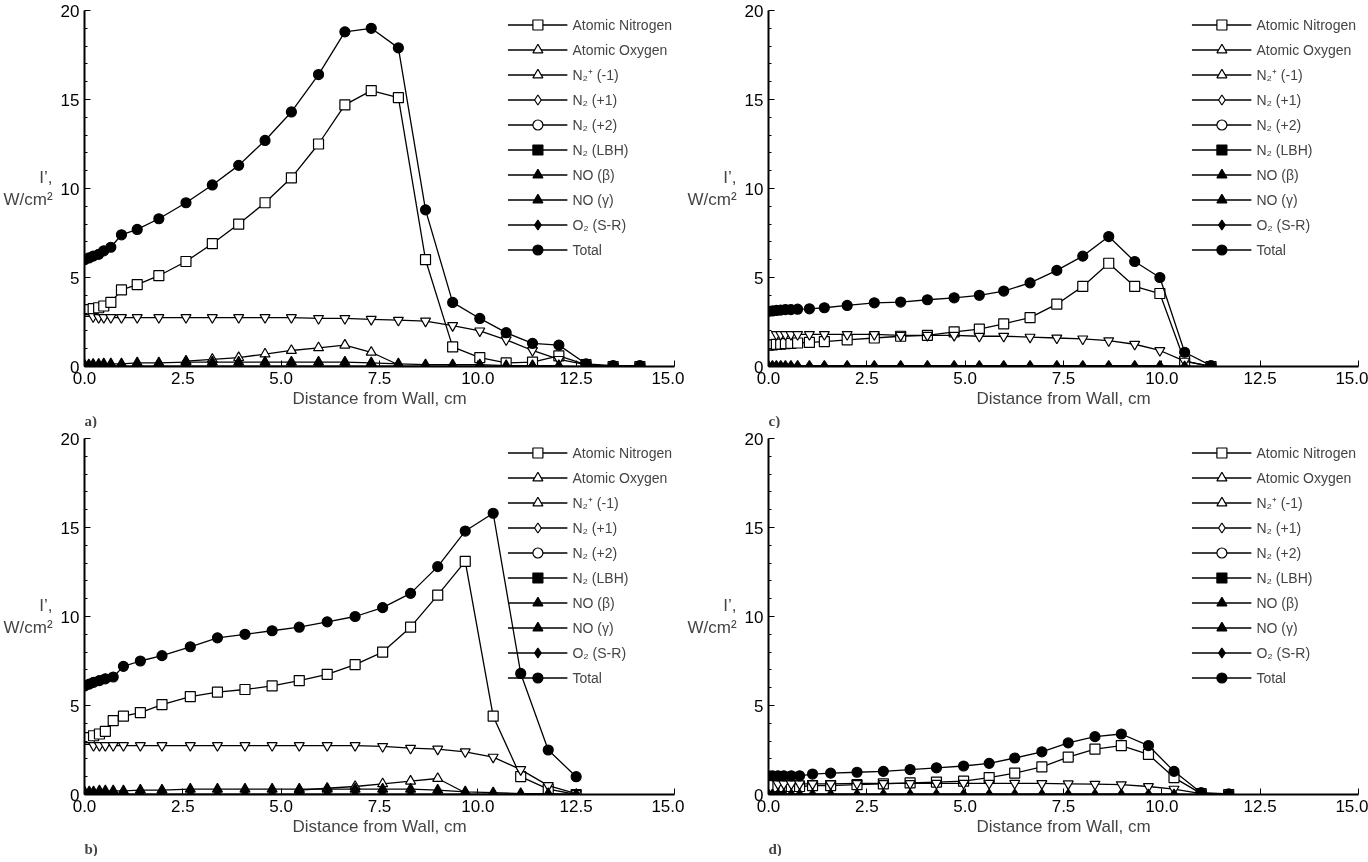 This screenshot has width=1368, height=862. Describe the element at coordinates (90, 421) in the screenshot. I see `text: a)` at that location.